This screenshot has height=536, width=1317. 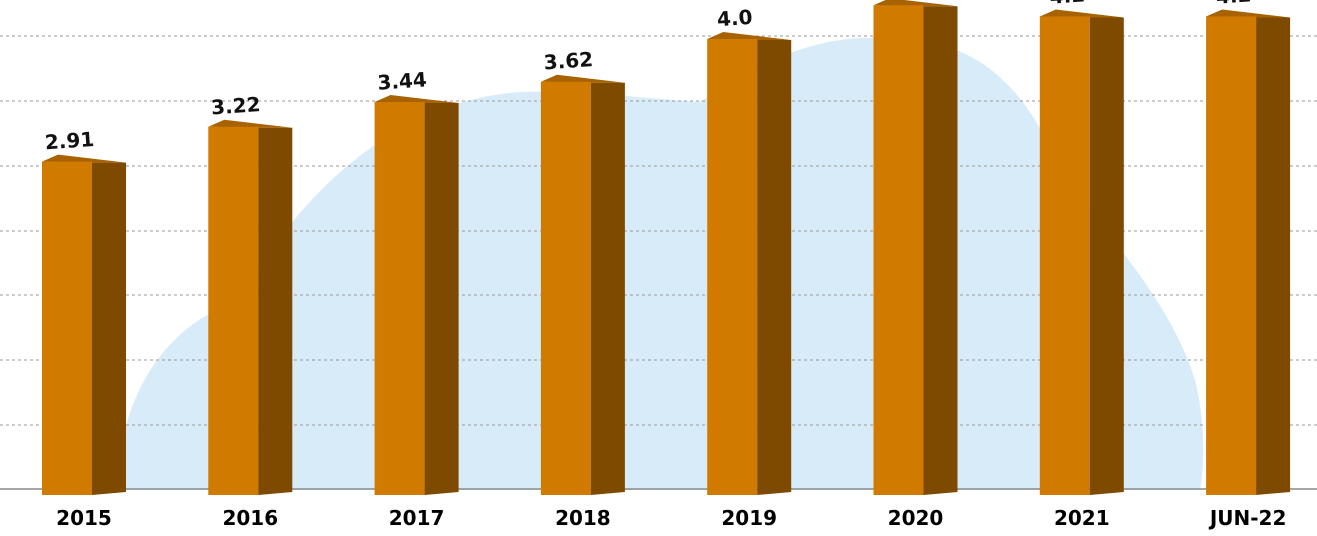 I want to click on data-label-2017: 3.44, so click(x=402, y=80).